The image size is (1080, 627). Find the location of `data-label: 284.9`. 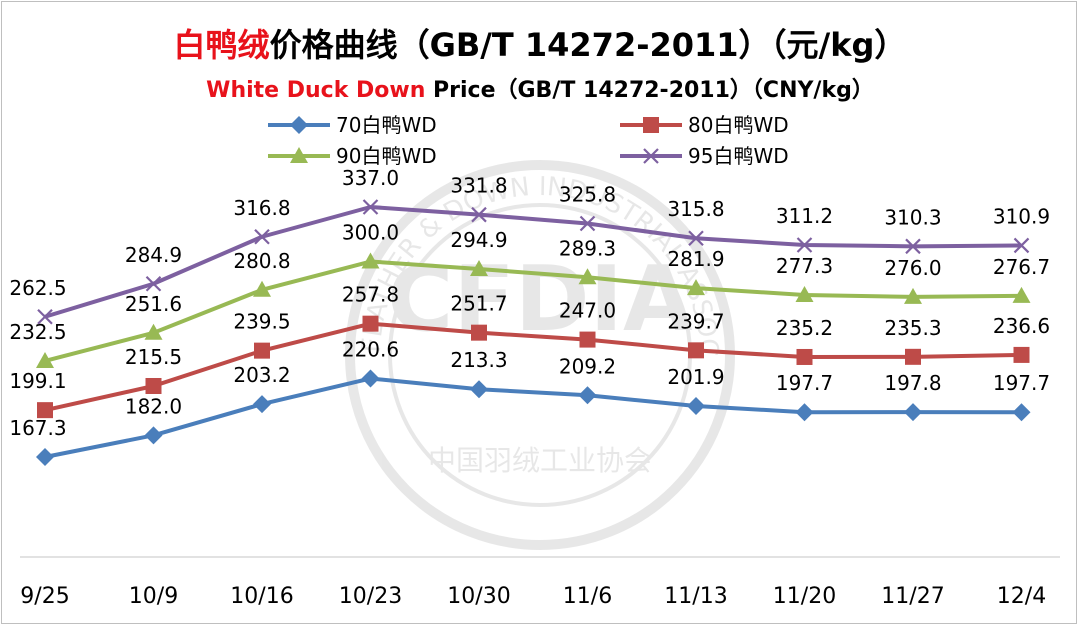

data-label: 284.9 is located at coordinates (153, 255).